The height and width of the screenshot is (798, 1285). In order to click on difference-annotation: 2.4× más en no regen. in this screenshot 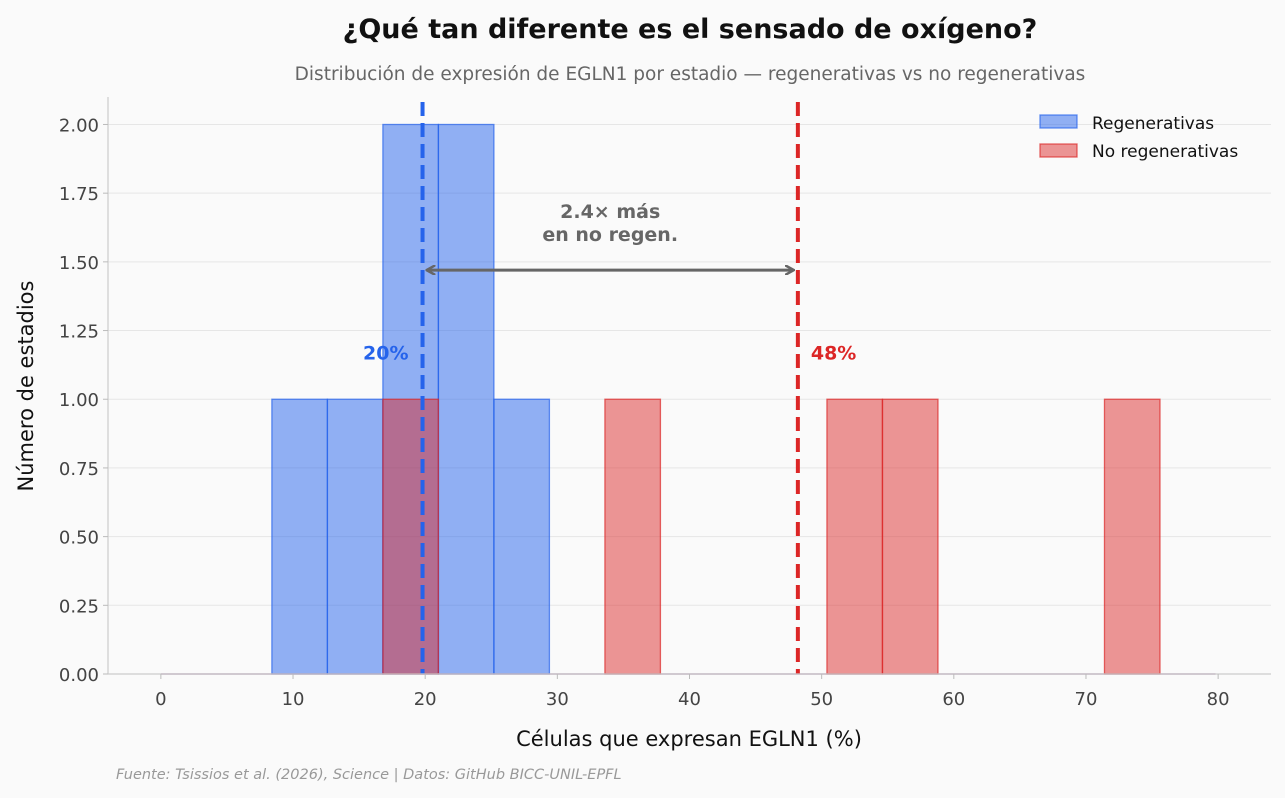, I will do `click(610, 235)`.